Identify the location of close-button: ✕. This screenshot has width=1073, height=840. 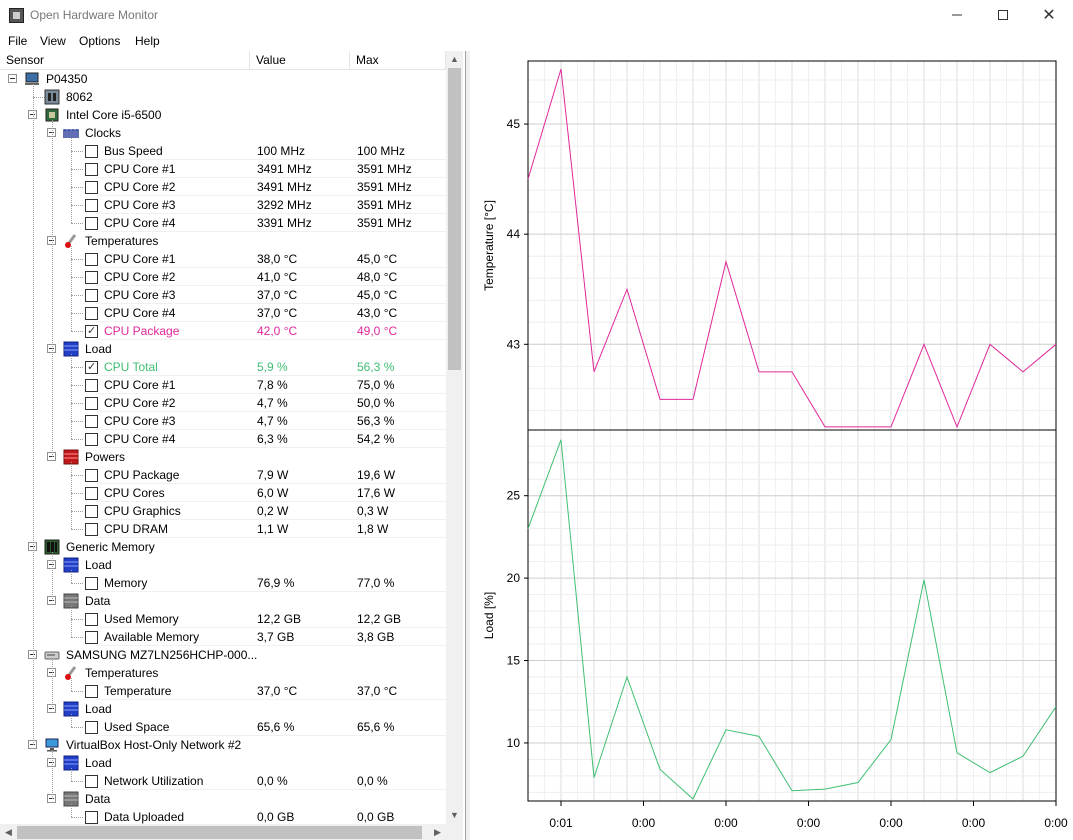
(1049, 15).